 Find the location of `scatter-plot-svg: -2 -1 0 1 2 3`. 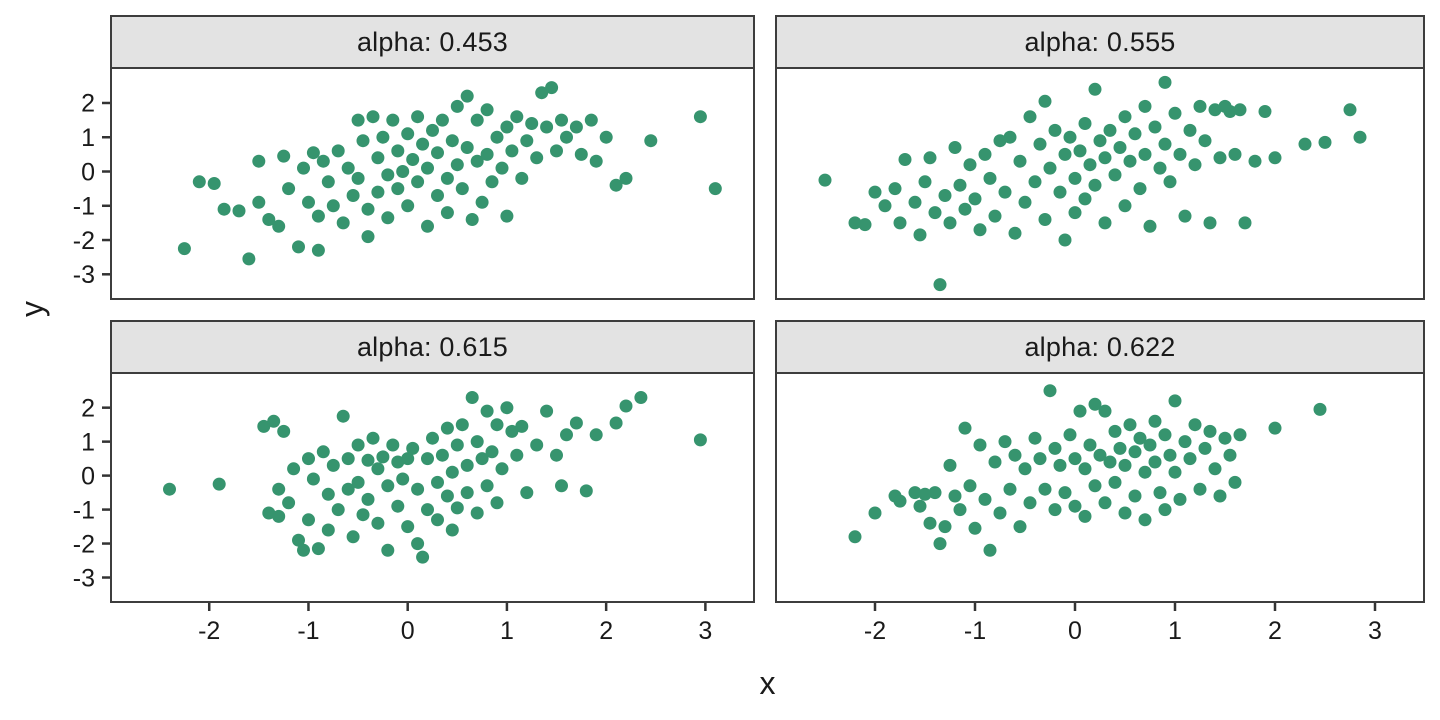

scatter-plot-svg: -2 -1 0 1 2 3 is located at coordinates (1115, 514).